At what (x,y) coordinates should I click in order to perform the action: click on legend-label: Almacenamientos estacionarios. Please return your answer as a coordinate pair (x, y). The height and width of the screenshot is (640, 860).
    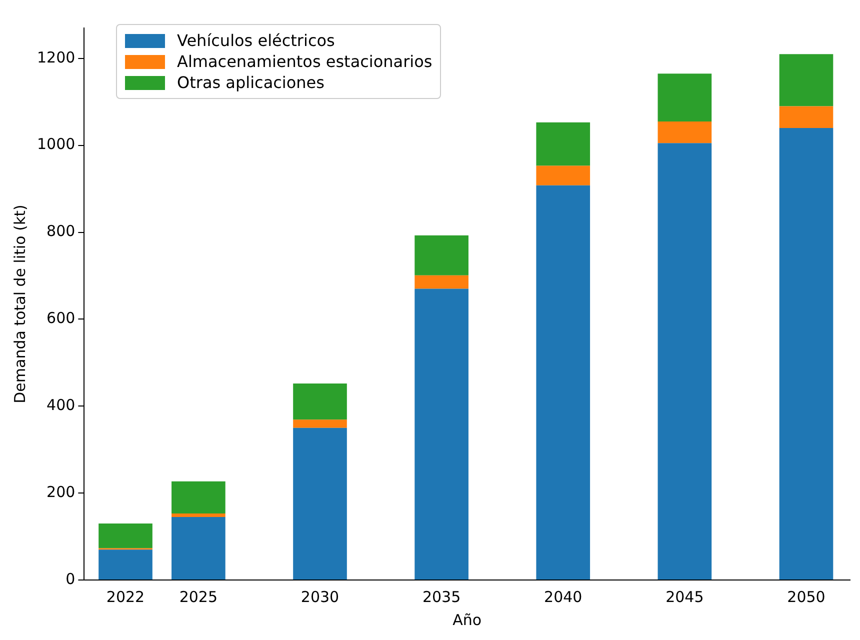
    Looking at the image, I should click on (304, 61).